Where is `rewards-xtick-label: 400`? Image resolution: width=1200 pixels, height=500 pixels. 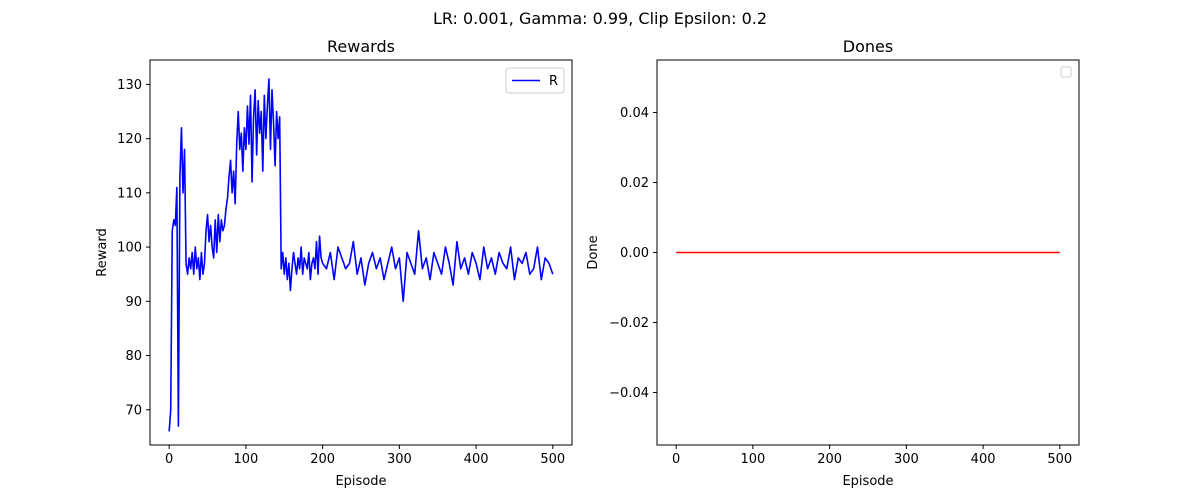 rewards-xtick-label: 400 is located at coordinates (476, 459).